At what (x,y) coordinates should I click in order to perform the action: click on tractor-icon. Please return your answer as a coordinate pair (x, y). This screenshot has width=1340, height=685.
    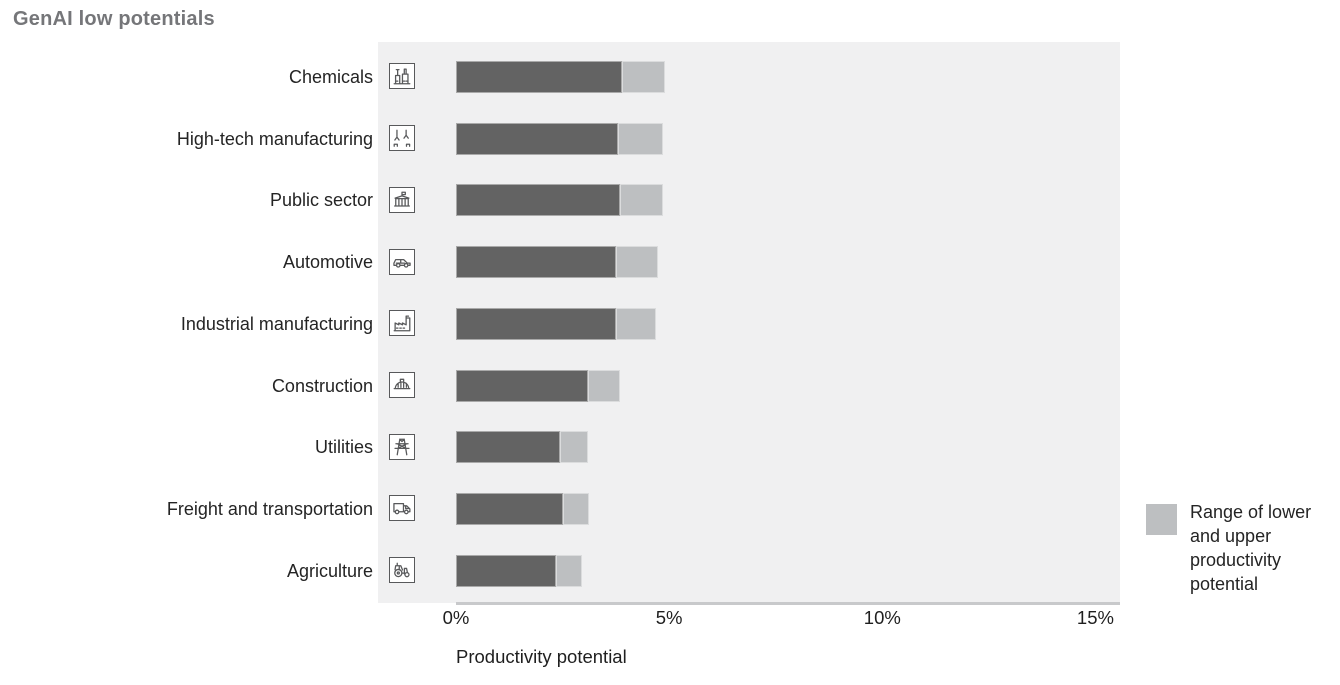
    Looking at the image, I should click on (402, 570).